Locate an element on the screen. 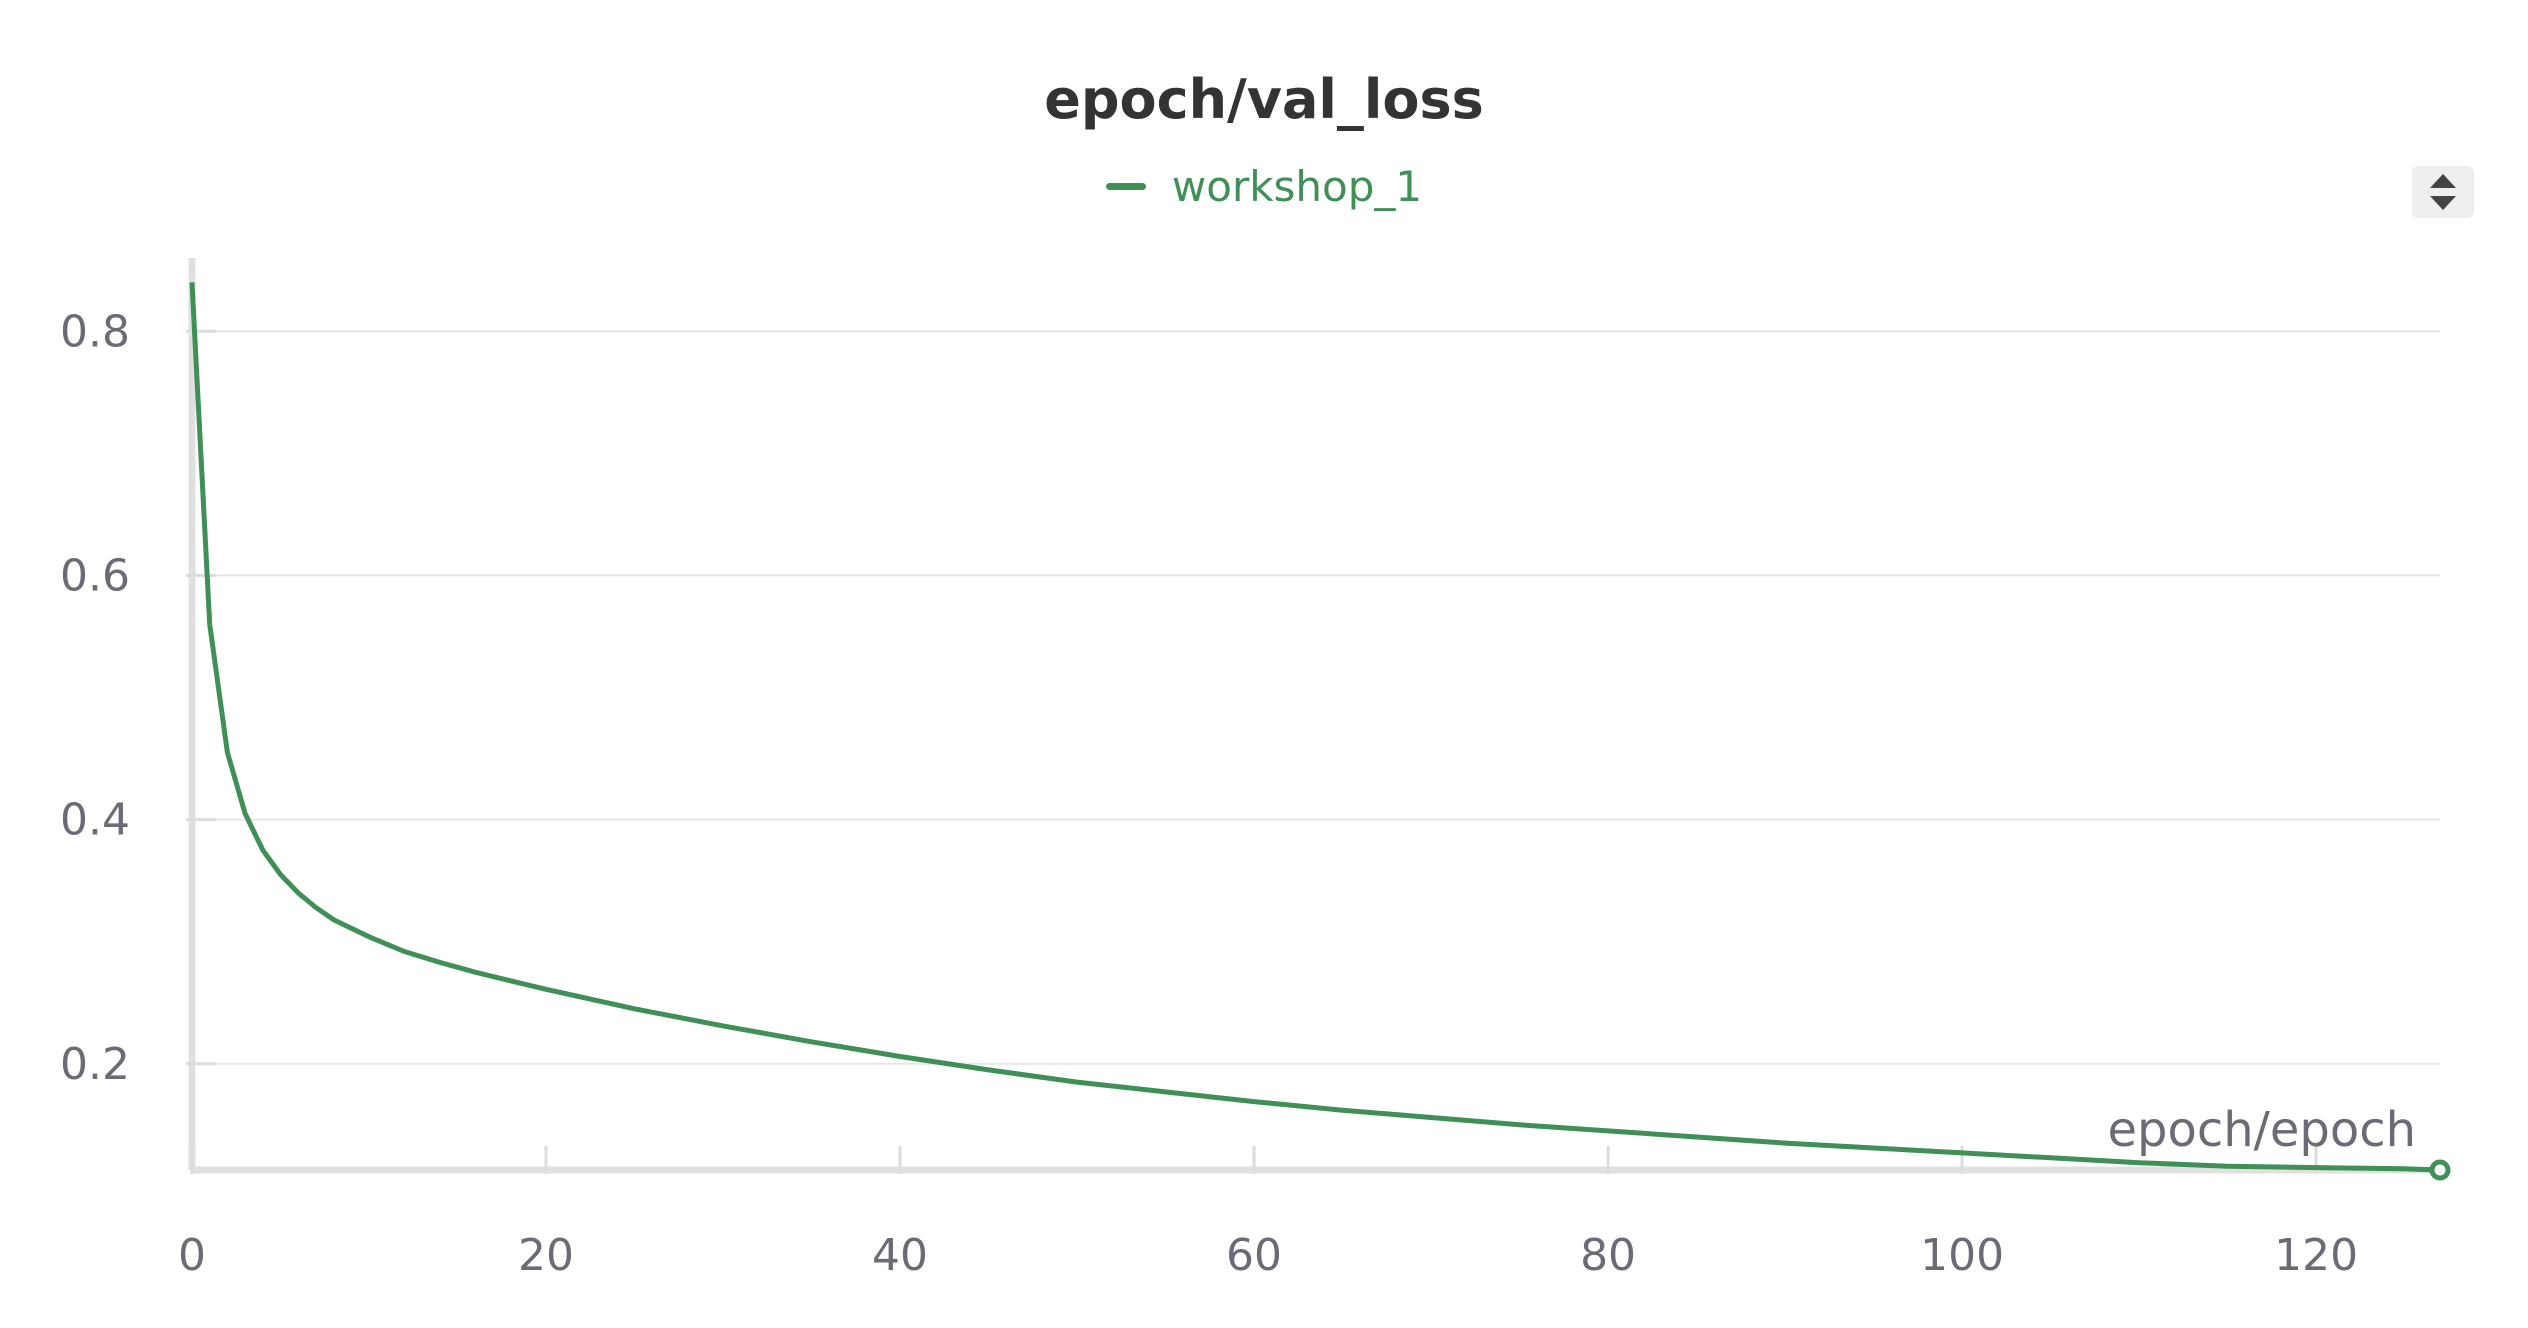 The height and width of the screenshot is (1328, 2528). legend-label: workshop_1 is located at coordinates (1297, 186).